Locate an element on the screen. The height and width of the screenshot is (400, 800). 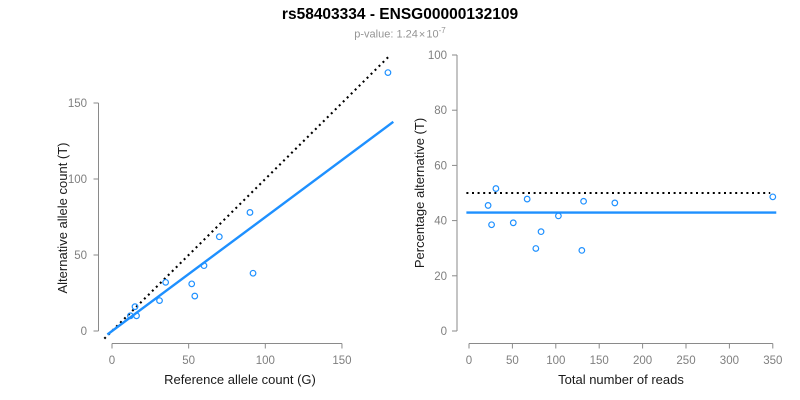
x-tick-label: 300 is located at coordinates (729, 361).